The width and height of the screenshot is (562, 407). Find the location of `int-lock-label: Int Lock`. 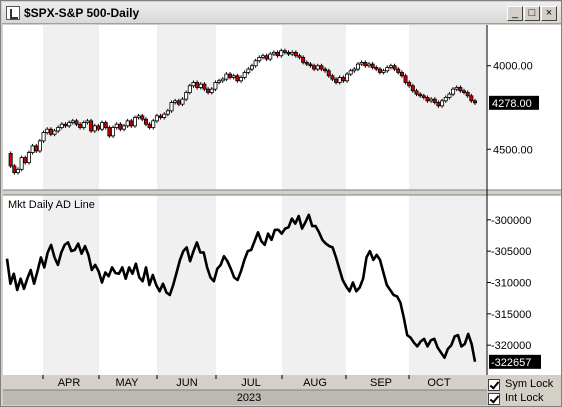

int-lock-label: Int Lock is located at coordinates (524, 398).